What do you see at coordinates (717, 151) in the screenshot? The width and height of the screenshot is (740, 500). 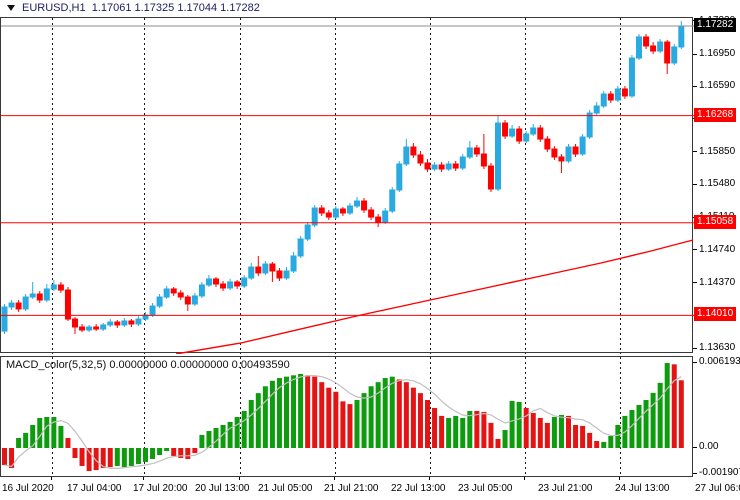 I see `price-tick-label: 1.15850` at bounding box center [717, 151].